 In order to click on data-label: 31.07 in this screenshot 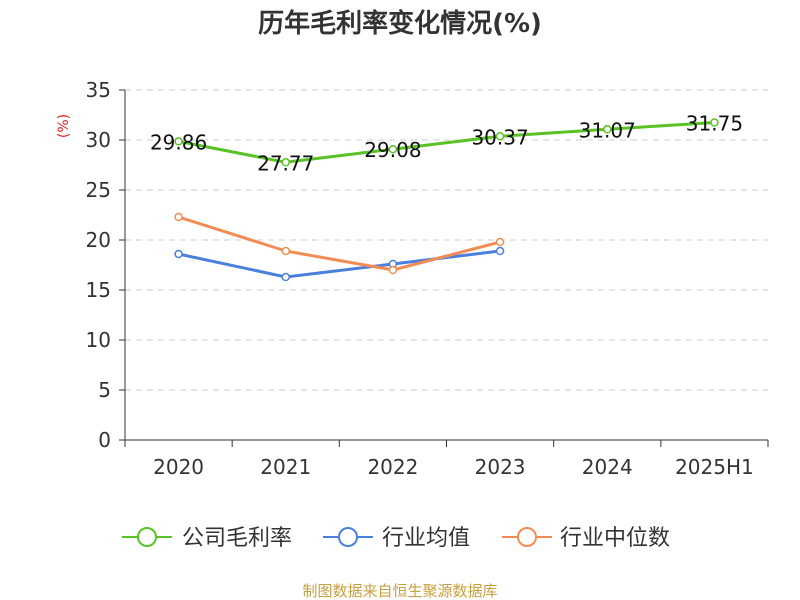, I will do `click(607, 130)`.